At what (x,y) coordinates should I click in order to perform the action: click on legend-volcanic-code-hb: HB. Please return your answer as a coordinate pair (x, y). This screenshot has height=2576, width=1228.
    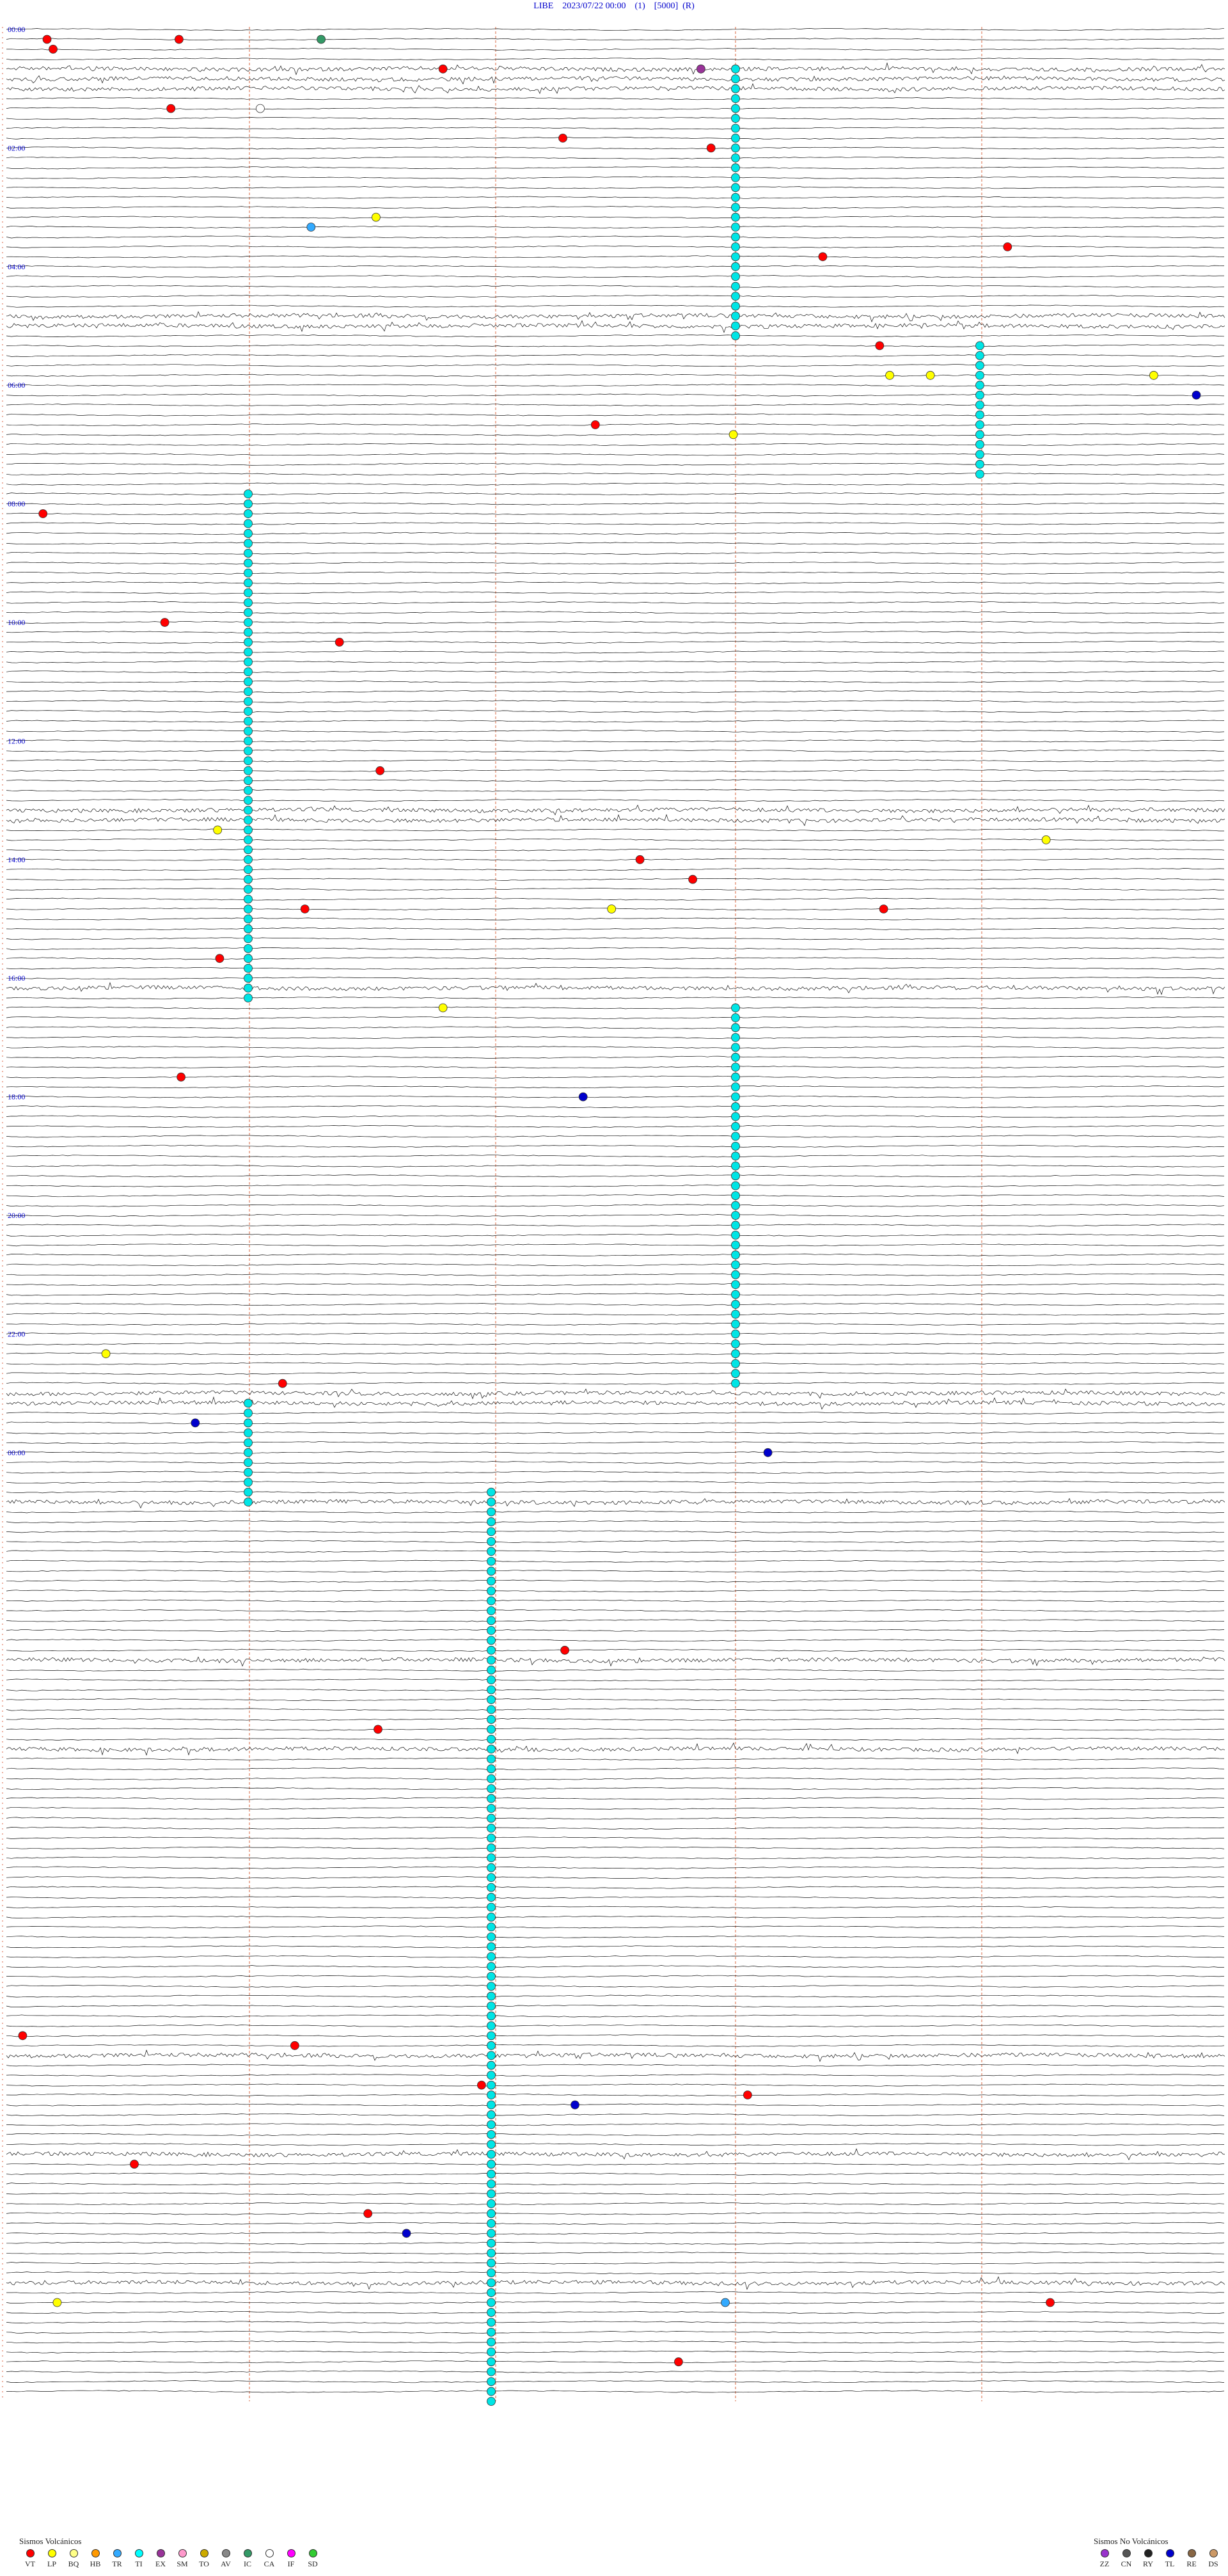
    Looking at the image, I should click on (95, 2563).